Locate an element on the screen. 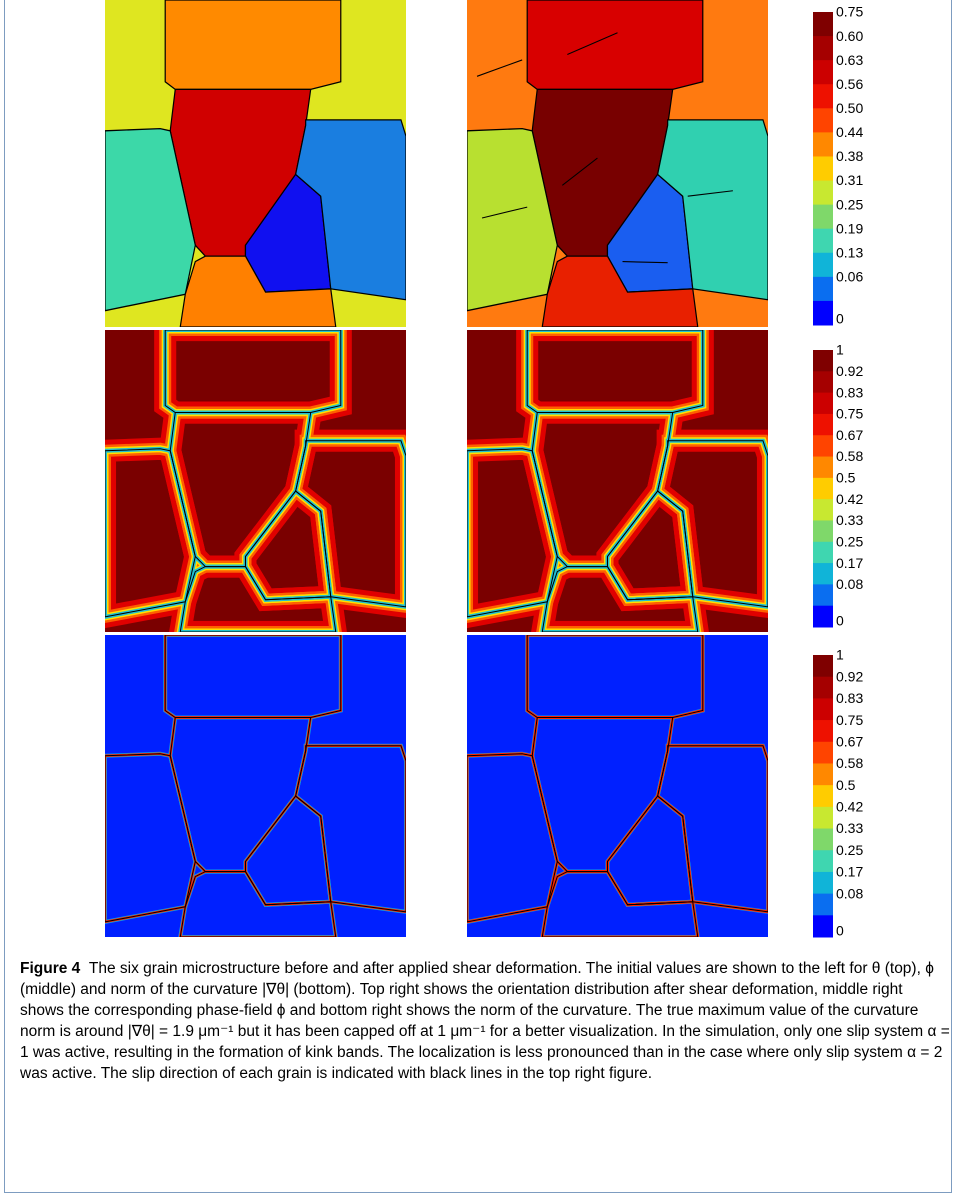 This screenshot has width=954, height=1195. colorbar-label: 0.13 is located at coordinates (849, 252).